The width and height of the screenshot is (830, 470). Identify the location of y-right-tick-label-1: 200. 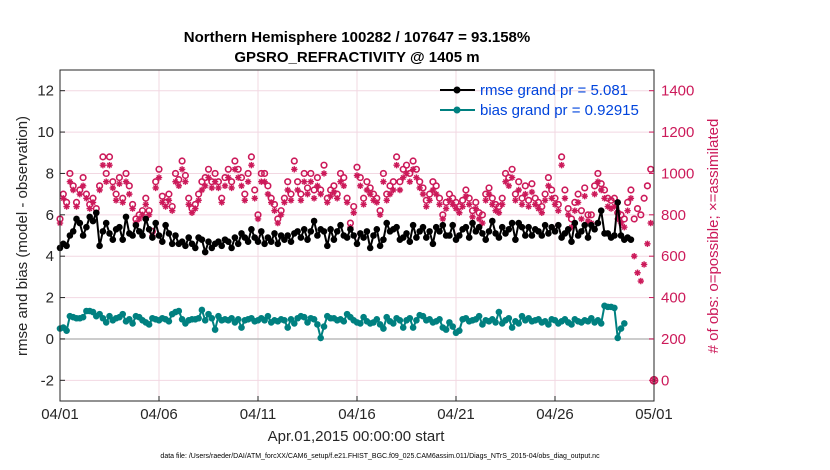
(673, 339).